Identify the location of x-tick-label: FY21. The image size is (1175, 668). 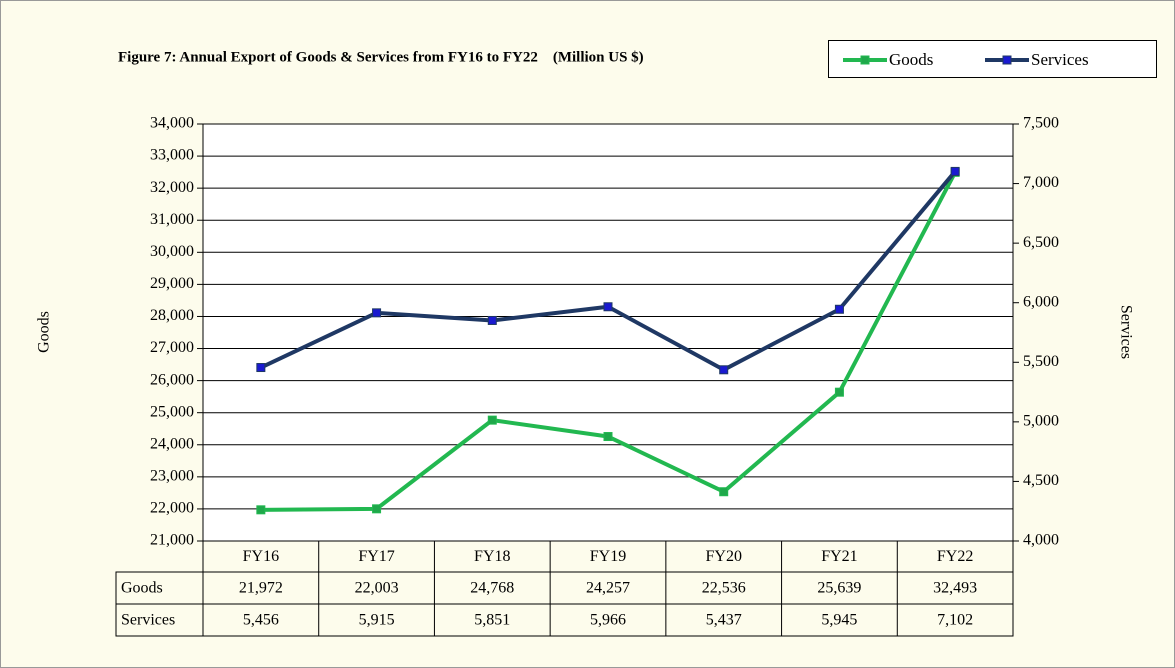
(839, 556).